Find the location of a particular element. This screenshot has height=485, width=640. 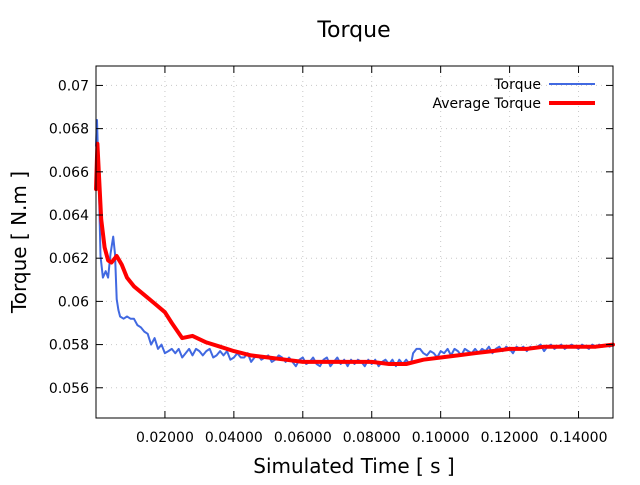

x-tick-label: 0.02000 is located at coordinates (165, 438).